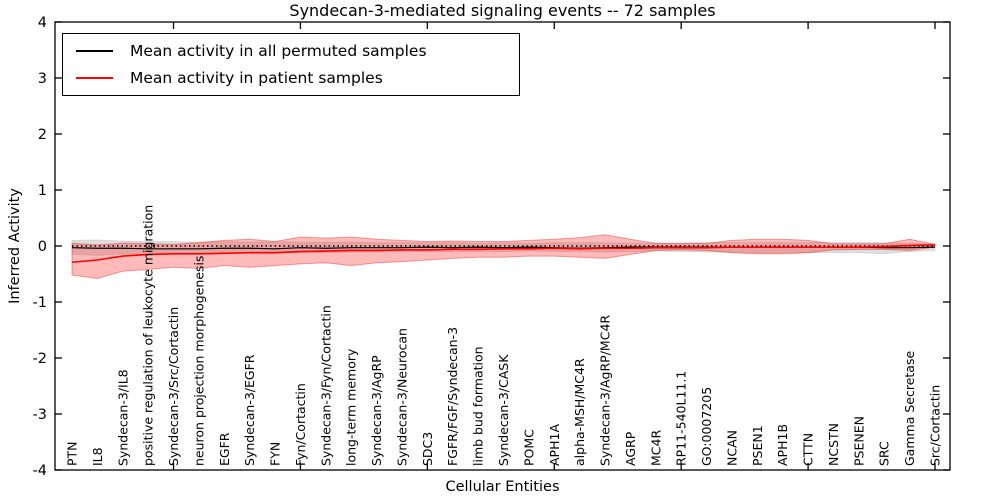  What do you see at coordinates (42, 79) in the screenshot?
I see `y-tick-label: 3` at bounding box center [42, 79].